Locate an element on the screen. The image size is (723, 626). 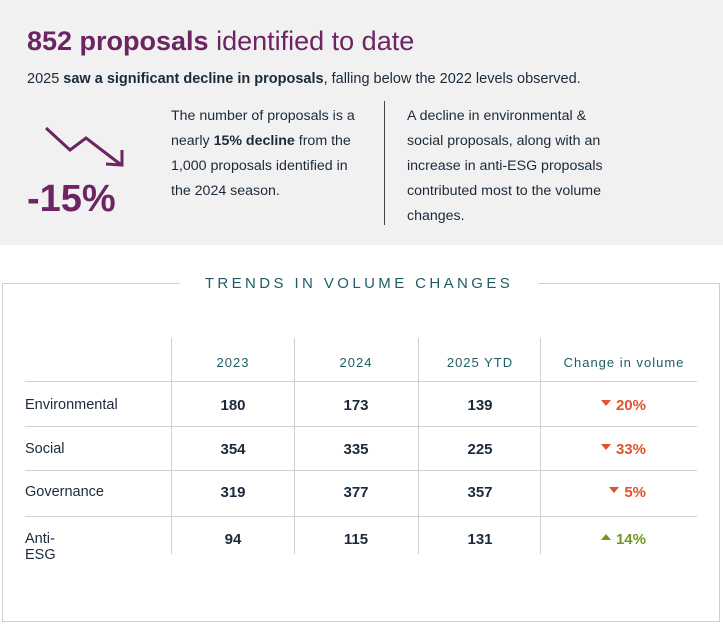
up-triangle-icon is located at coordinates (605, 537).